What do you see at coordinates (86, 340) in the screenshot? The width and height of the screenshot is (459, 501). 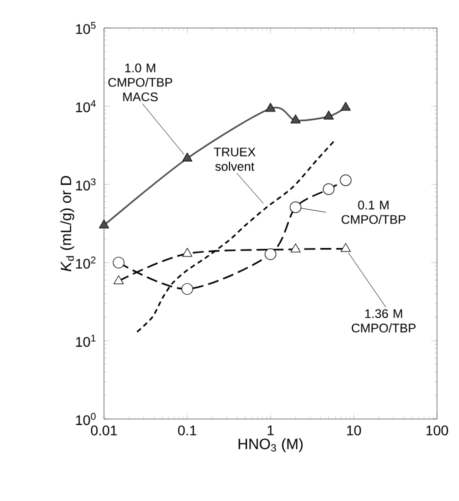 I see `y-tick-label: 10$^{1}$` at bounding box center [86, 340].